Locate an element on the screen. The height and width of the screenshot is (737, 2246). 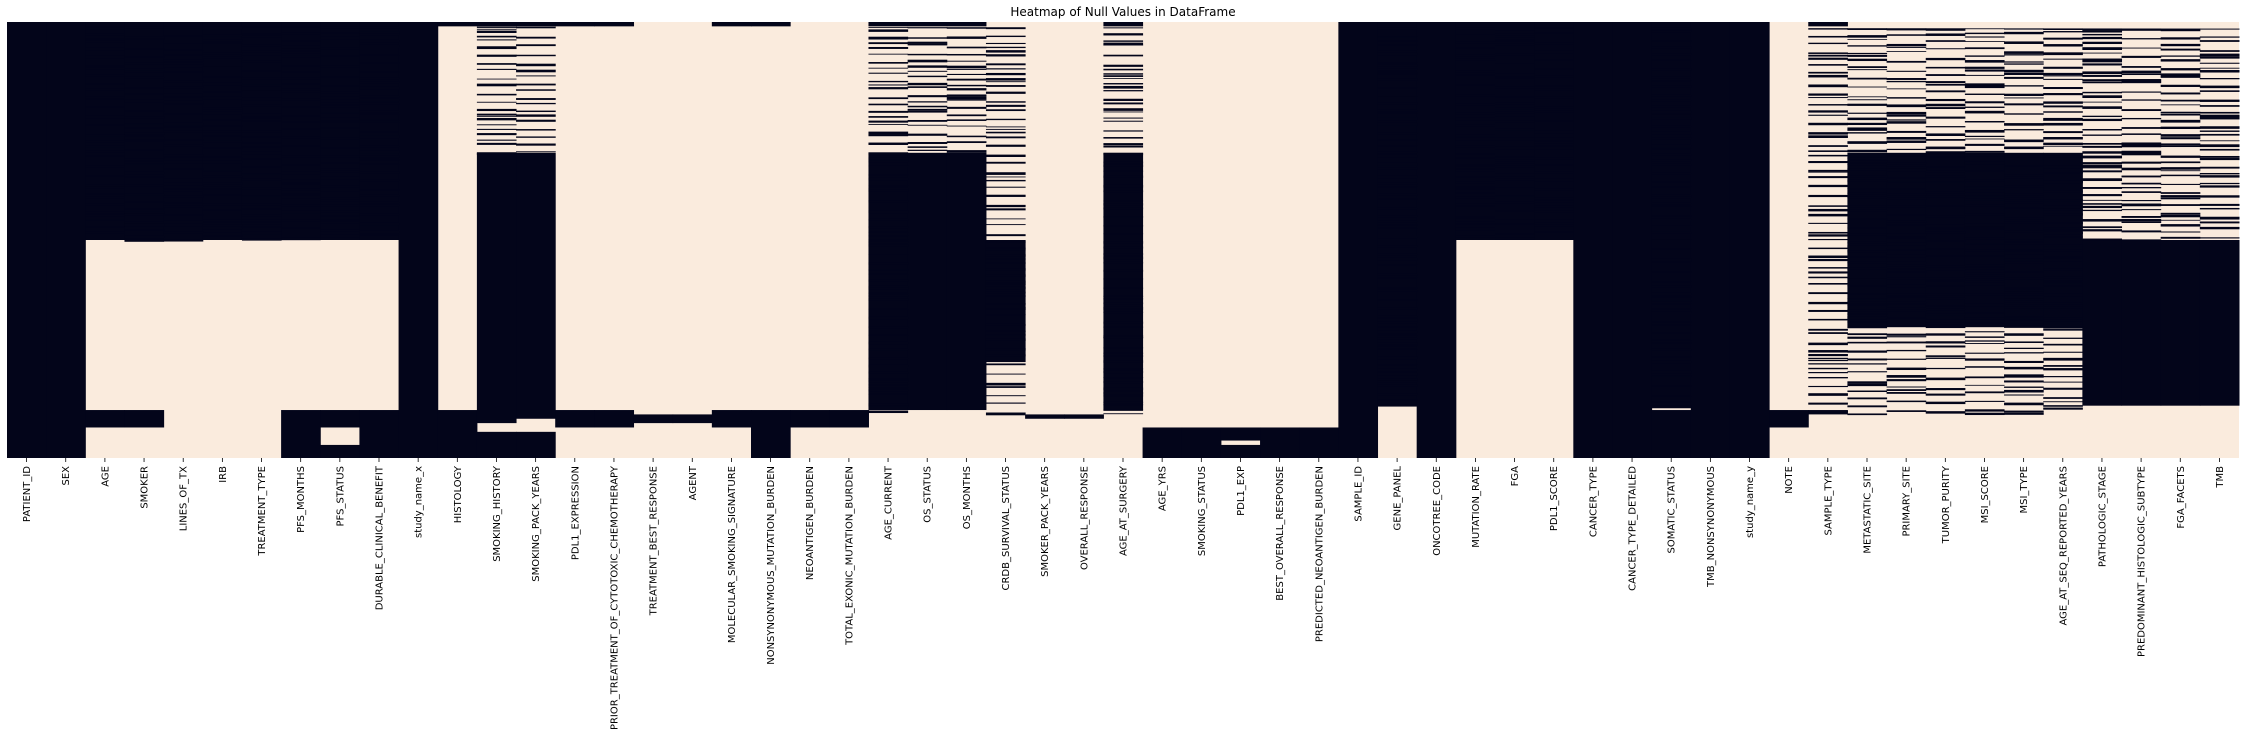
x-tick-label-OVERALL_RESPONSE: OVERALL_RESPONSE is located at coordinates (1084, 518).